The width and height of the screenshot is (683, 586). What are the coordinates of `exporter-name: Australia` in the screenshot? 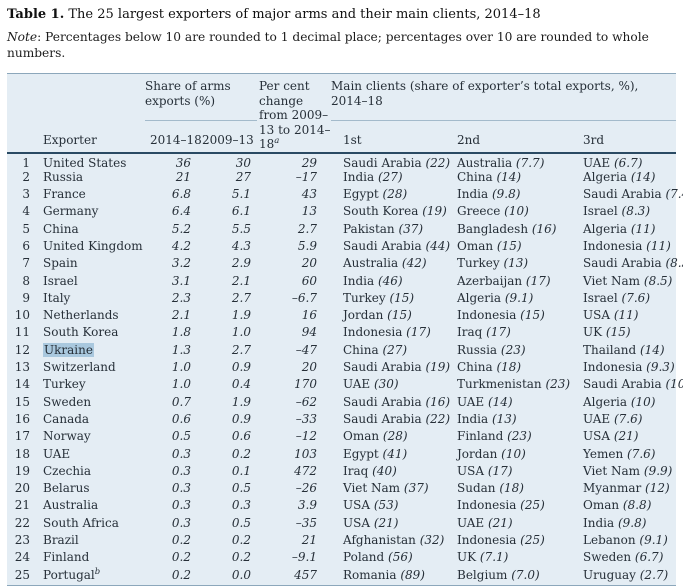 It's located at (71, 505).